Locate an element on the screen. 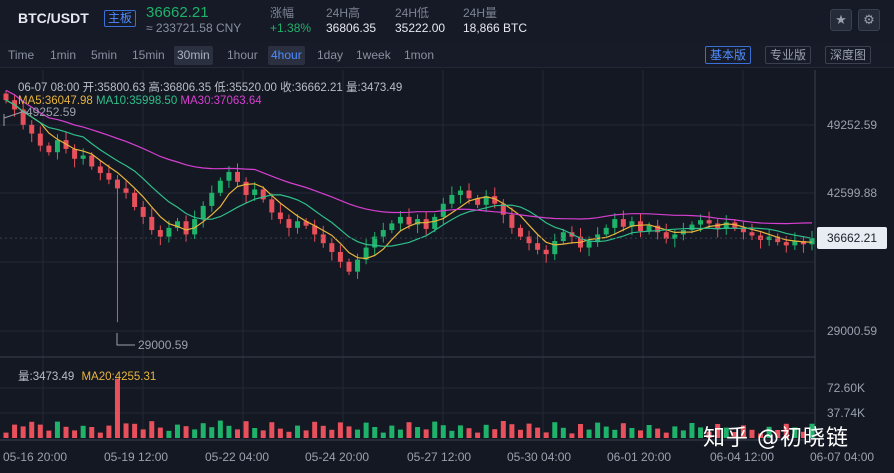 The image size is (894, 473). trading-pair: BTC/USDT is located at coordinates (53, 18).